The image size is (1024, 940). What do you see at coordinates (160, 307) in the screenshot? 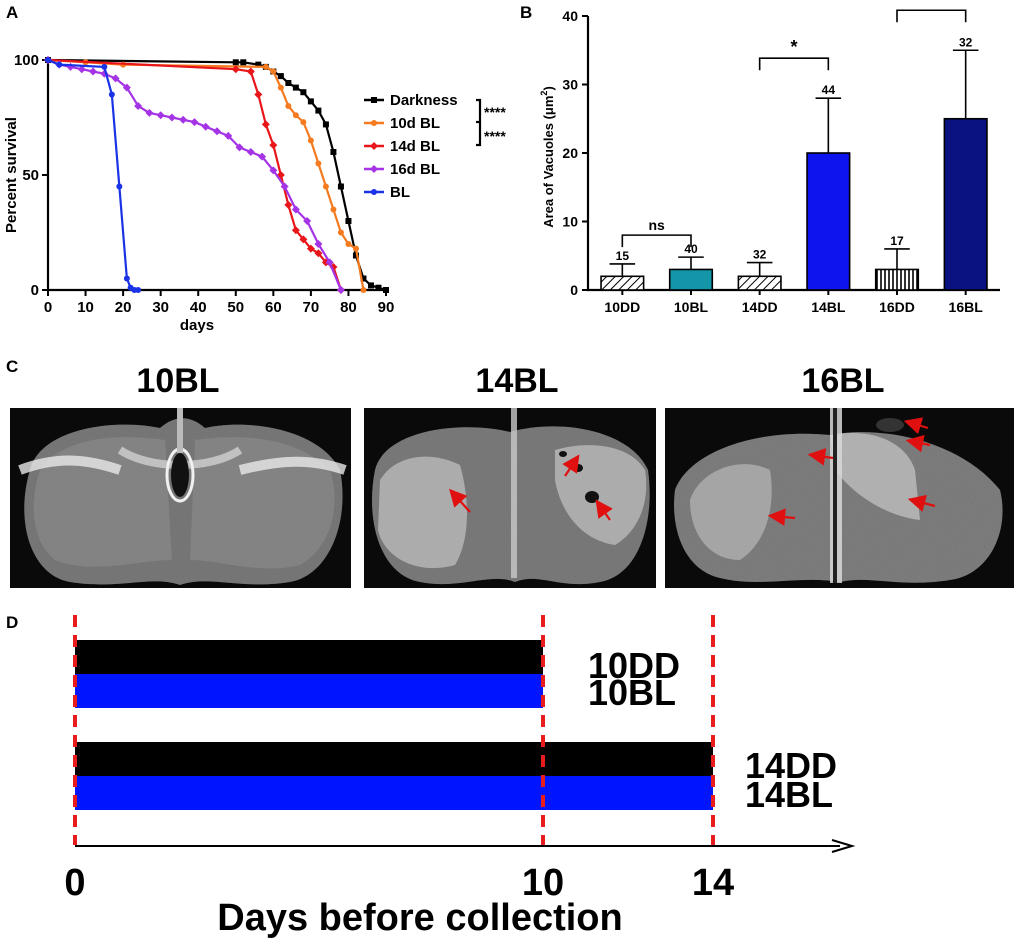
I see `x-tick-label: 30` at bounding box center [160, 307].